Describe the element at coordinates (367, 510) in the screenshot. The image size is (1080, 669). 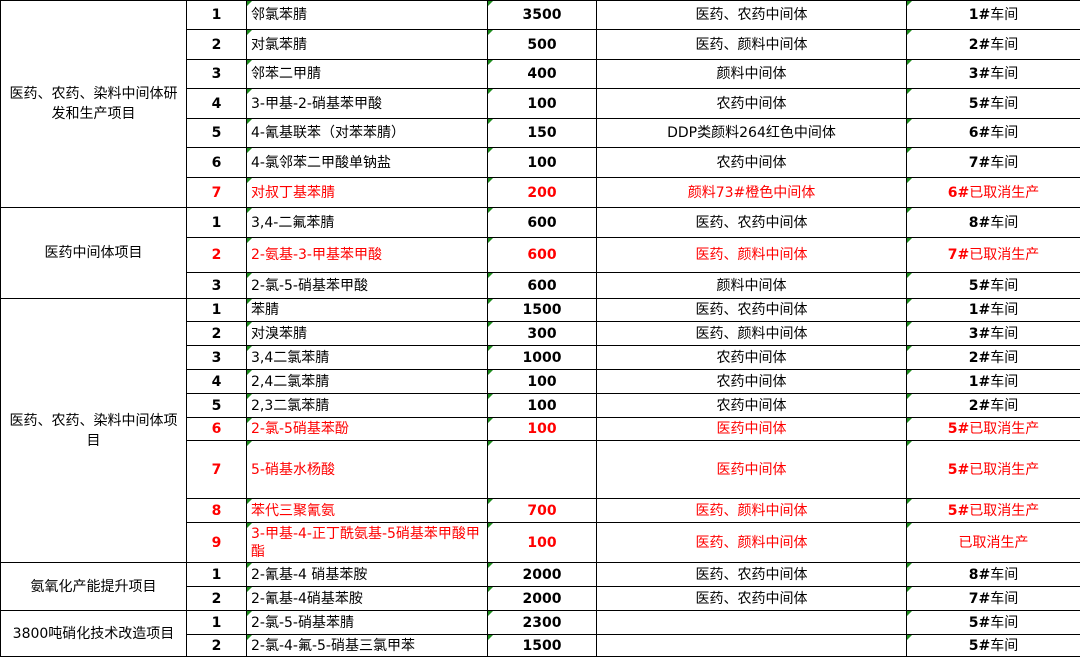
I see `product-name: 苯代三聚氰氨` at that location.